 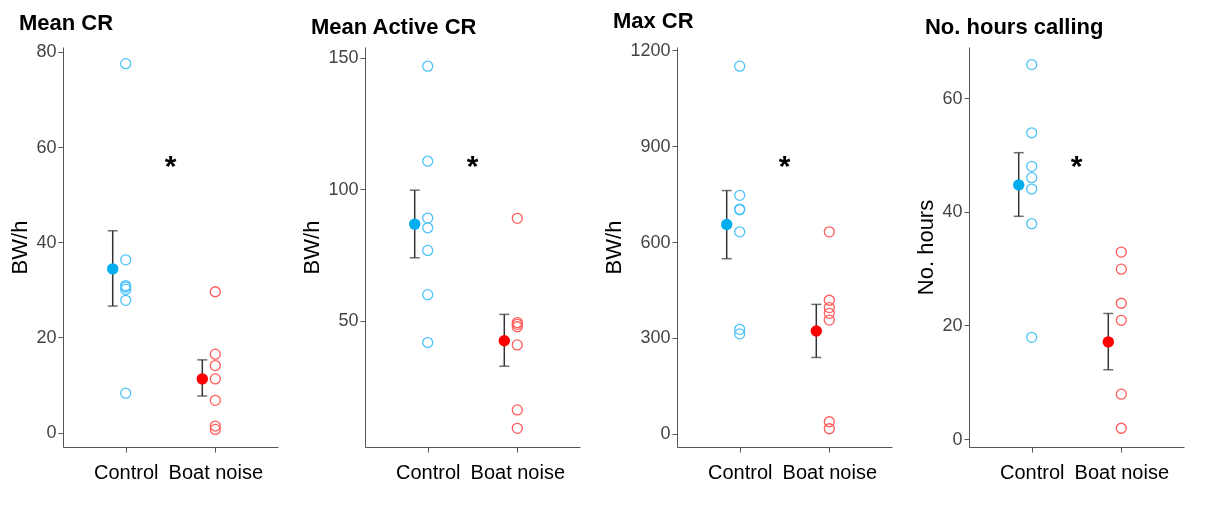 I want to click on y-tick-label: 600, so click(x=655, y=241).